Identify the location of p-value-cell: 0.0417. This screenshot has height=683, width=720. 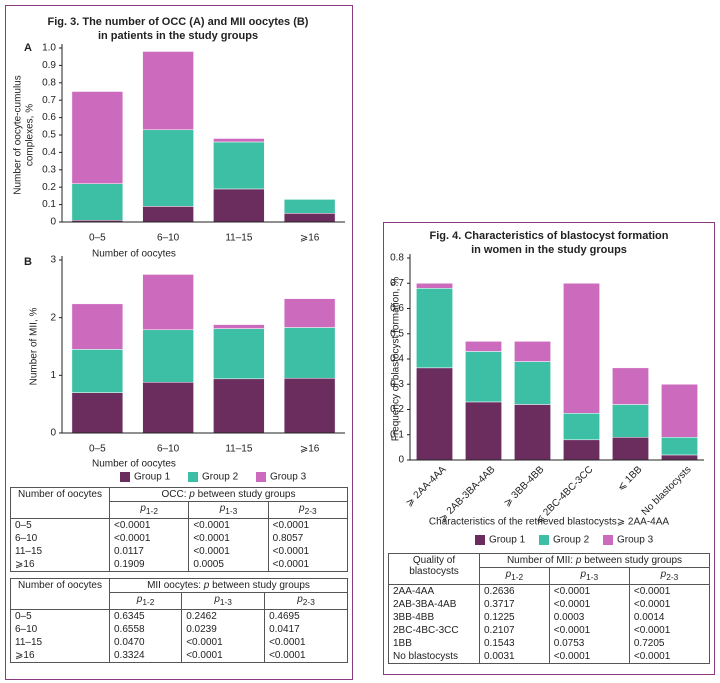
(306, 629).